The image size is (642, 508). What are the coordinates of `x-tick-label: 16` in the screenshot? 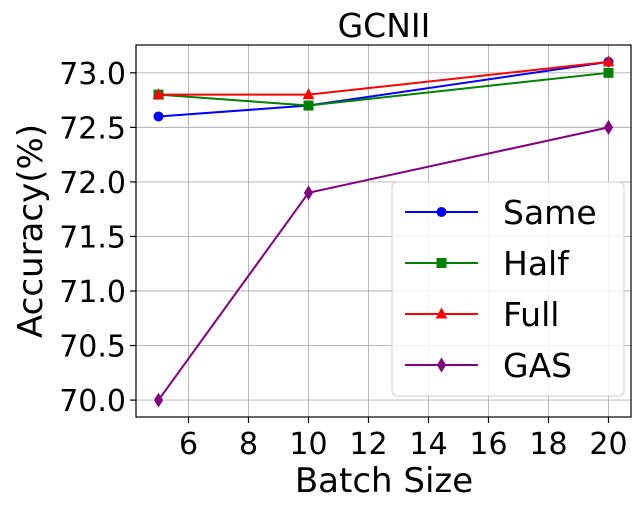 It's located at (488, 444).